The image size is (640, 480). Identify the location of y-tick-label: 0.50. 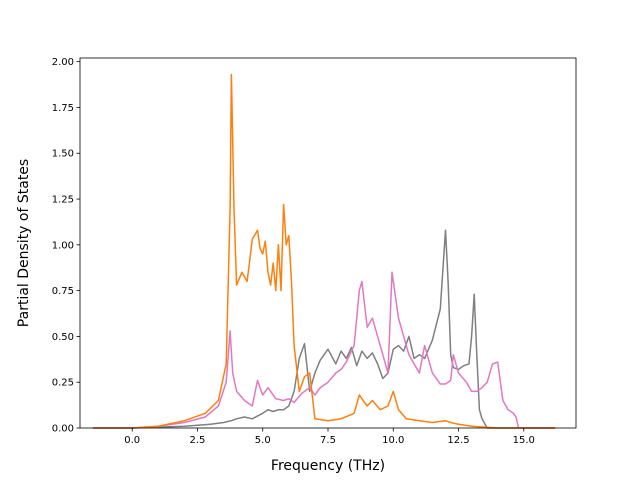
(63, 337).